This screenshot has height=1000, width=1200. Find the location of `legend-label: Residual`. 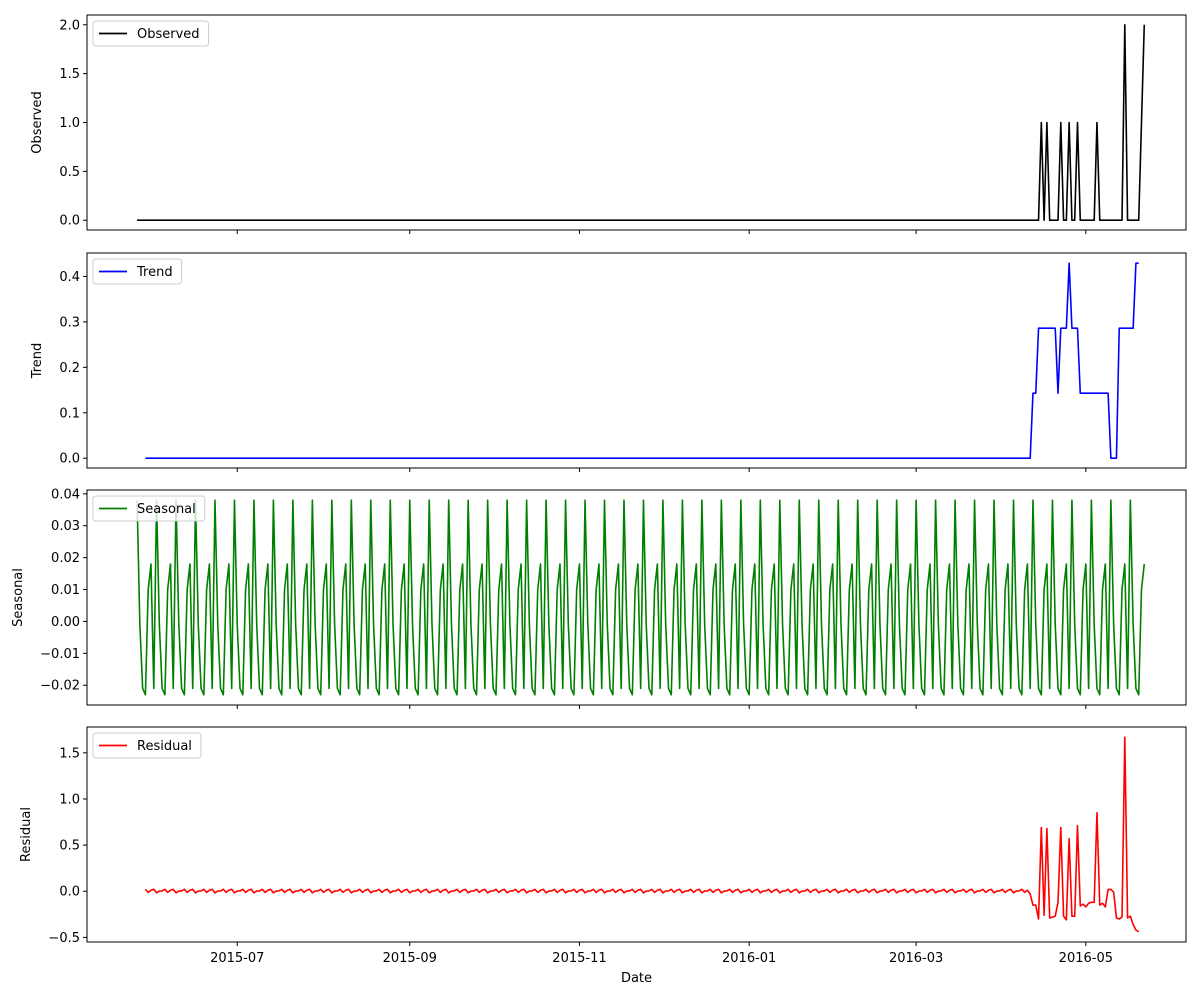

legend-label: Residual is located at coordinates (164, 746).